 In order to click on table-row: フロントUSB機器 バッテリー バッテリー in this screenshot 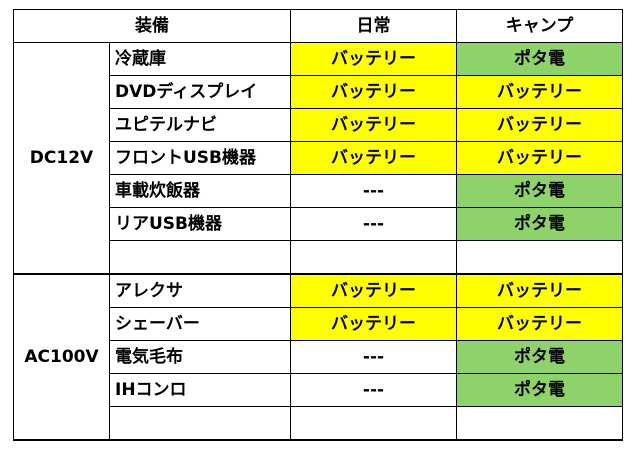, I will do `click(318, 158)`.